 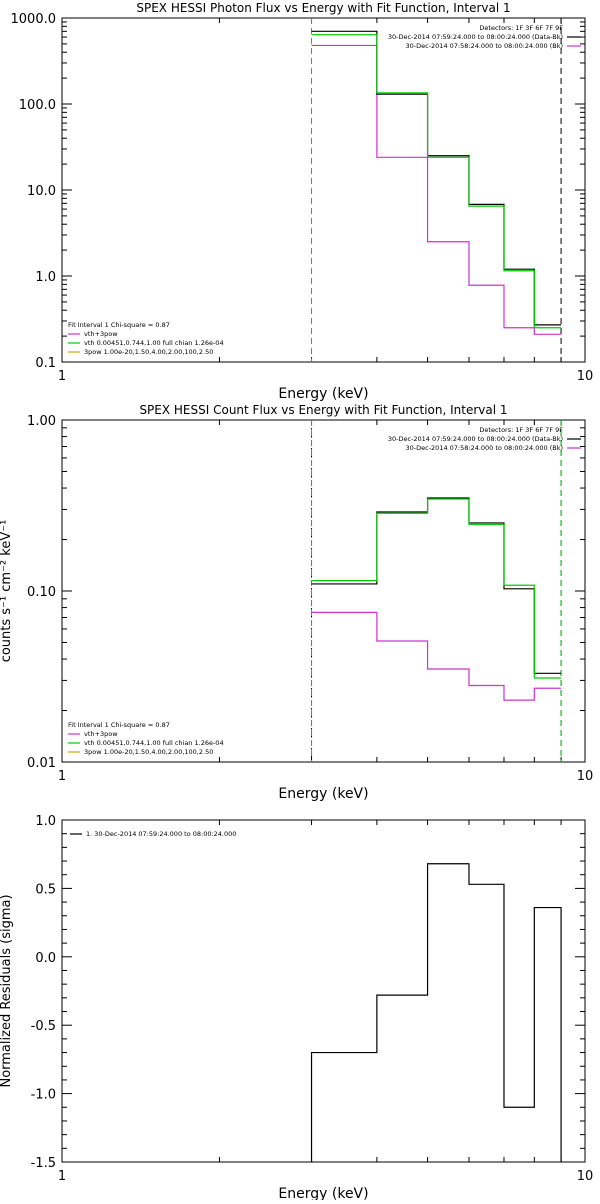 What do you see at coordinates (37, 105) in the screenshot?
I see `y-tick-label: 100.0` at bounding box center [37, 105].